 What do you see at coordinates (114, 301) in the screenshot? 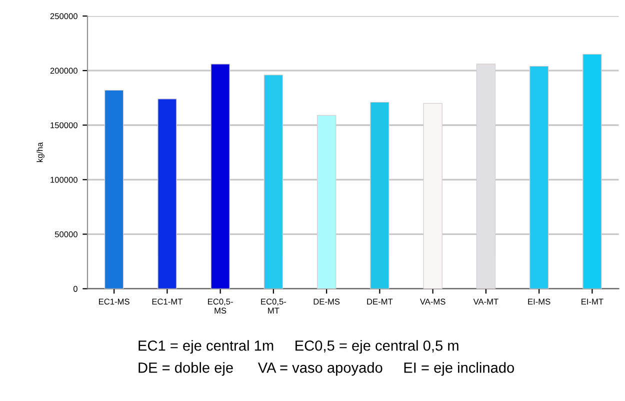
I see `x-tick-label: EC1-MS` at bounding box center [114, 301].